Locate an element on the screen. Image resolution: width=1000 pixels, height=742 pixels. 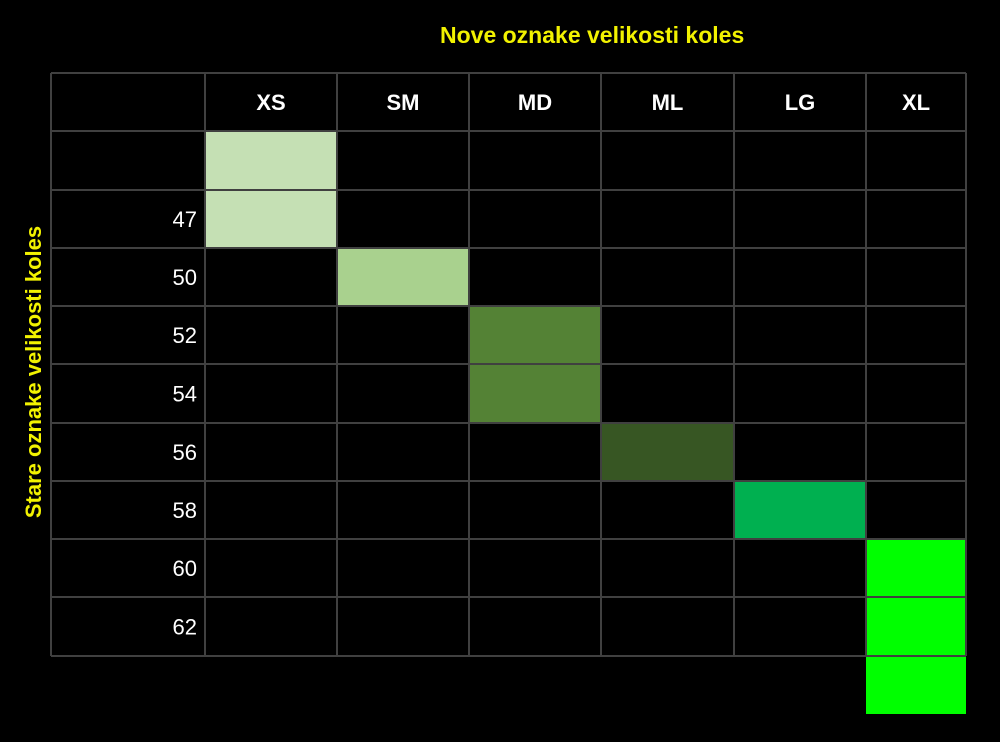
column-header-md: MD is located at coordinates (535, 102).